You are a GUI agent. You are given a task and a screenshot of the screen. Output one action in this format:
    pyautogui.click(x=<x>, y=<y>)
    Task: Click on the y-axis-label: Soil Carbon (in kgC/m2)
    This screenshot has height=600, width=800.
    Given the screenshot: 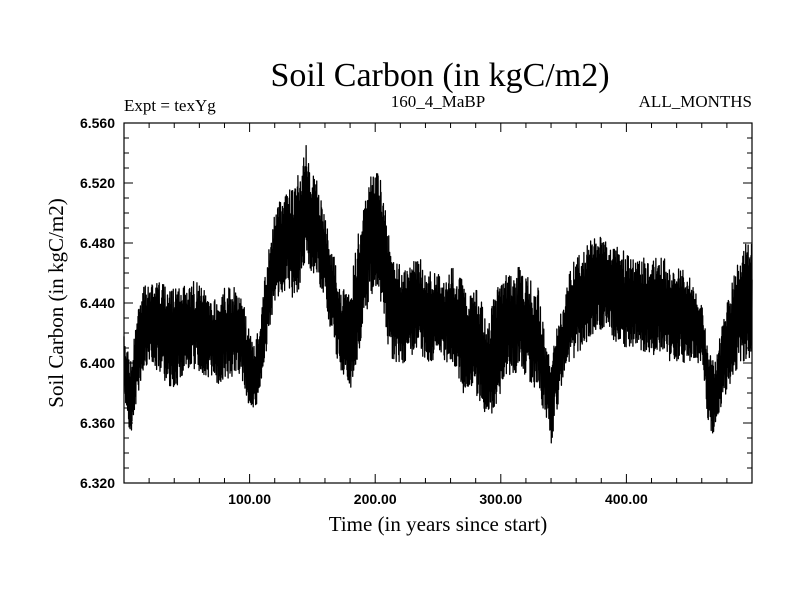 What is the action you would take?
    pyautogui.click(x=56, y=302)
    